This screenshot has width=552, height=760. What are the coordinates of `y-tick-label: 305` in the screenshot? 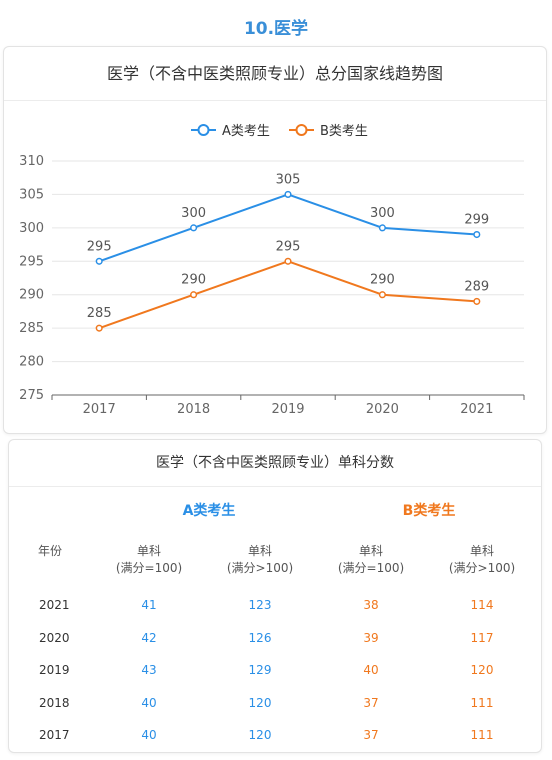 It's located at (31, 194).